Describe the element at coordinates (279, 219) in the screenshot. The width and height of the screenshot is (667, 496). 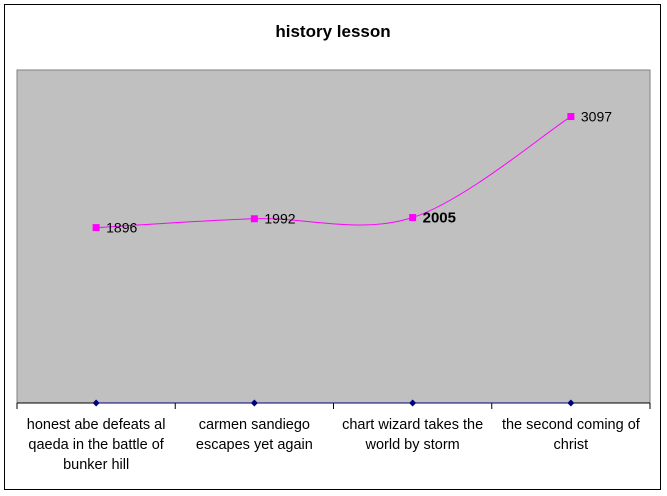
I see `data-label: 1992` at that location.